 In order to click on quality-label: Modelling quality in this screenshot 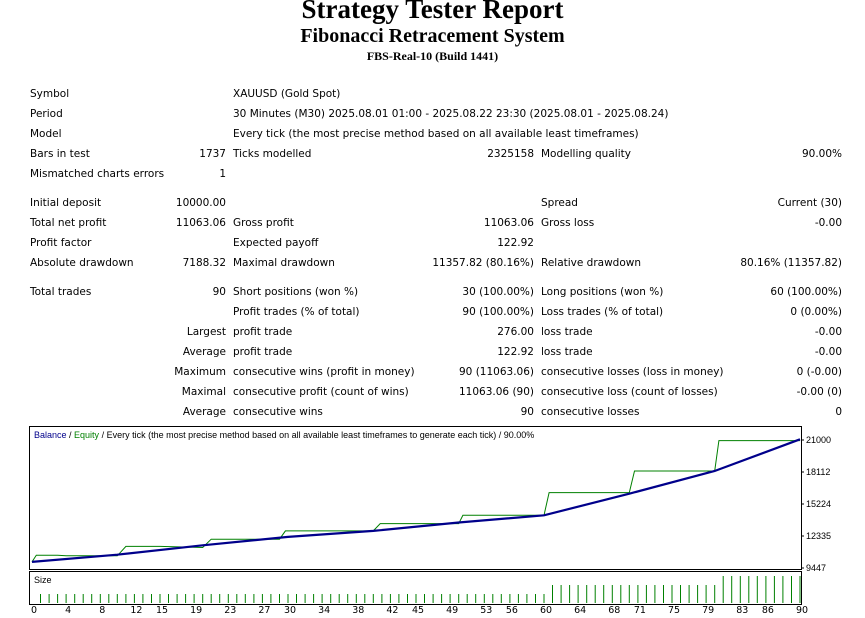, I will do `click(586, 154)`.